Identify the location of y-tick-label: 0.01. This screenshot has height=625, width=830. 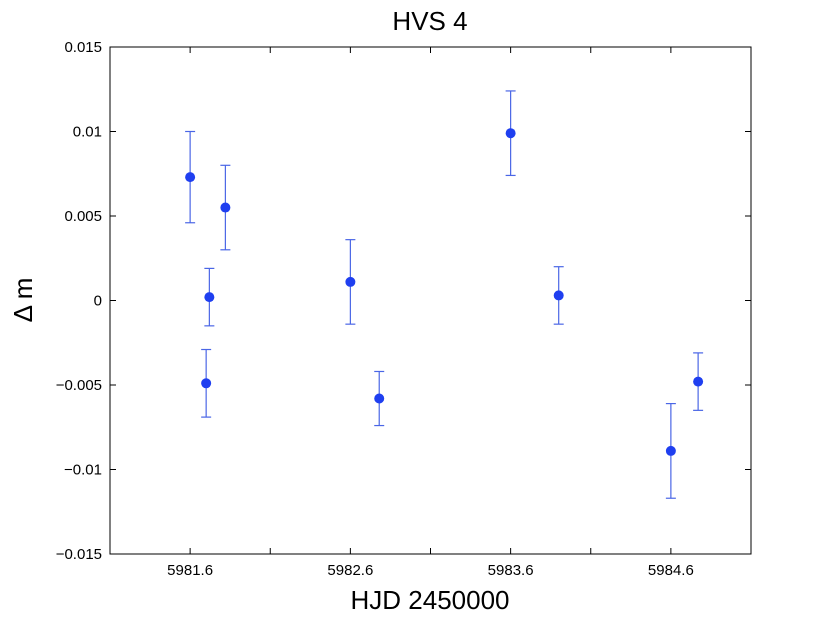
(87, 132).